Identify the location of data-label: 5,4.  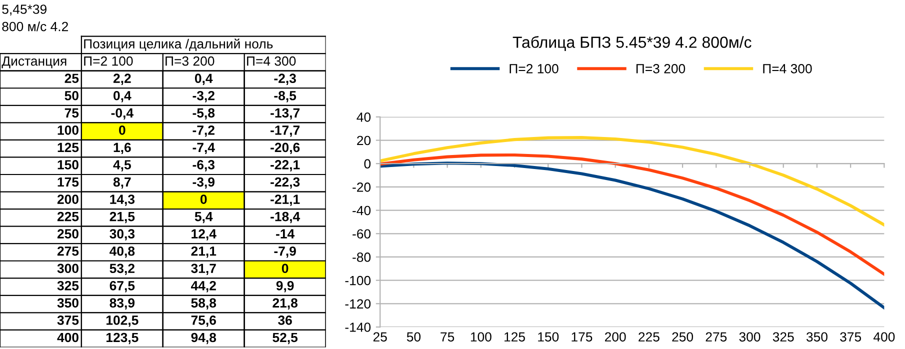
(203, 218).